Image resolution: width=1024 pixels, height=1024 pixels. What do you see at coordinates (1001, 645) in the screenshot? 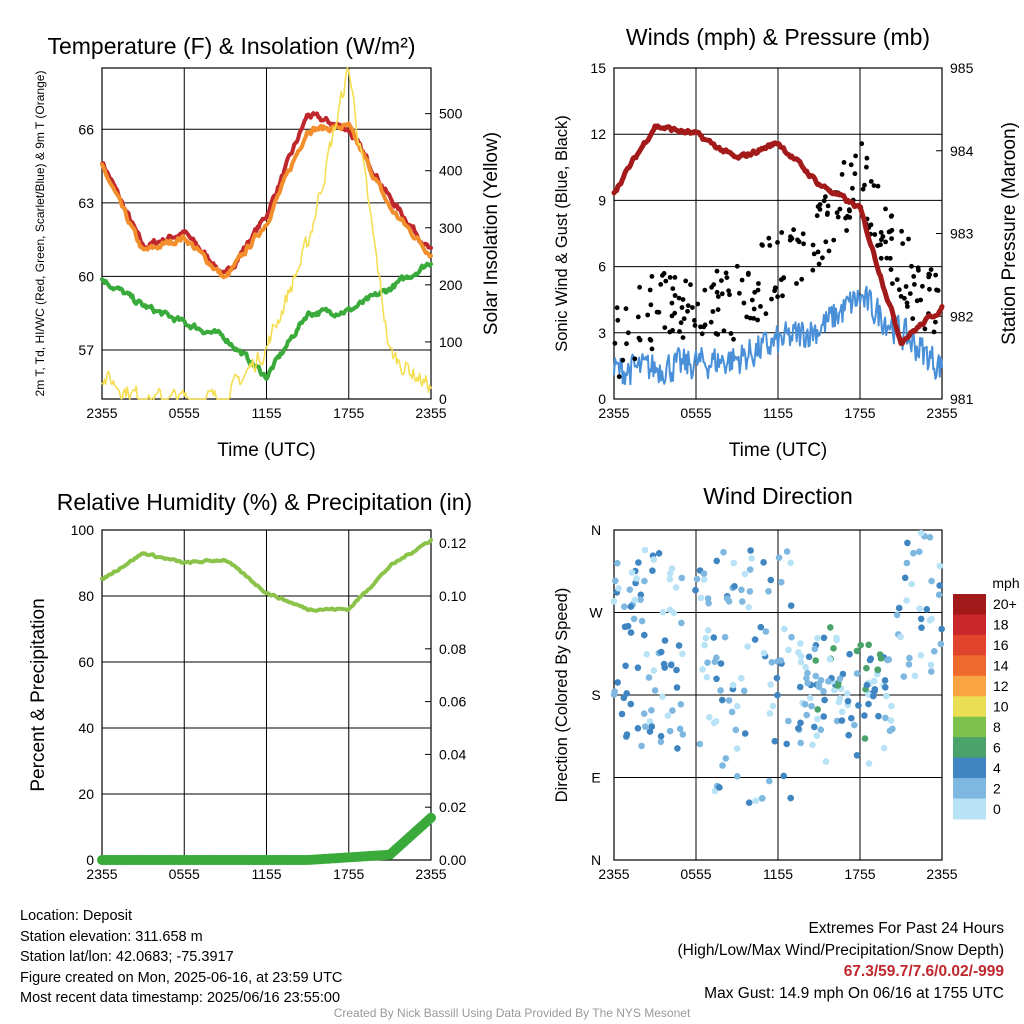
I see `colorbar-label: 16` at bounding box center [1001, 645].